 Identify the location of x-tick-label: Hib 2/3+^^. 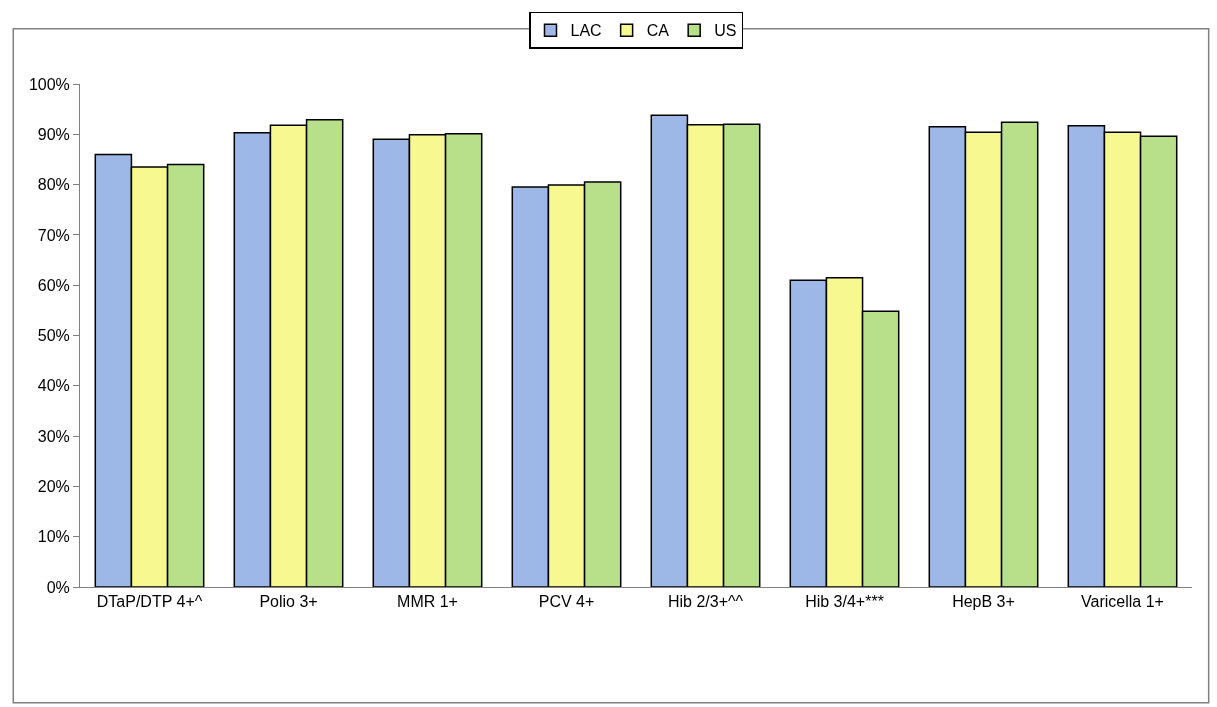
(705, 602).